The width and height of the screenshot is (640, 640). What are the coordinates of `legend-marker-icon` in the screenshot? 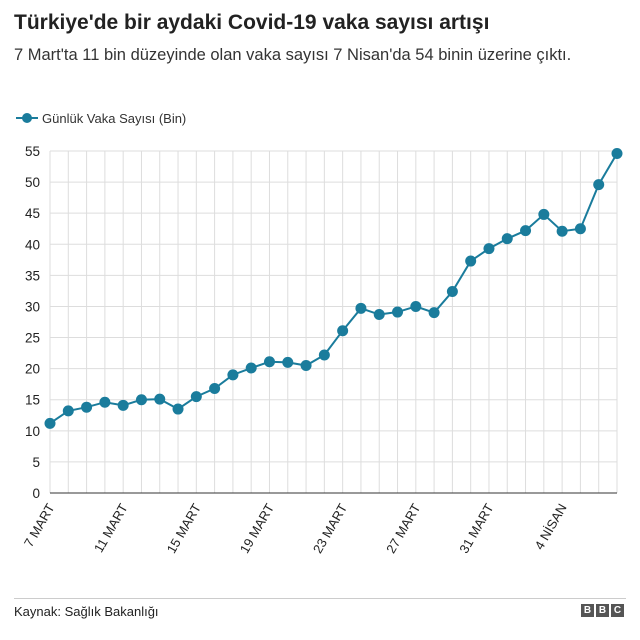 It's located at (27, 118).